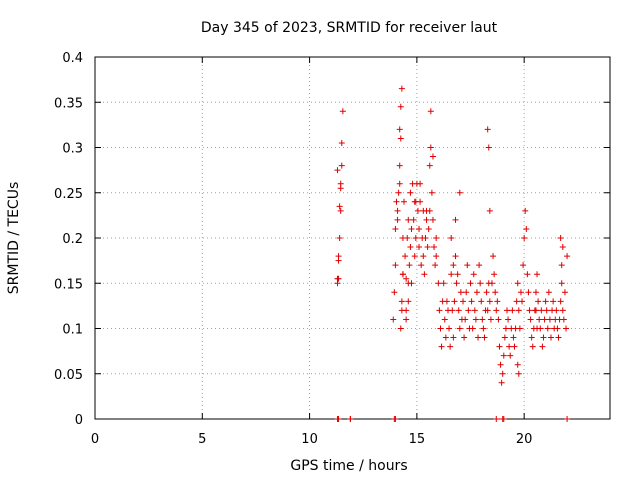 Image resolution: width=640 pixels, height=480 pixels. I want to click on x-tick-label: 5, so click(202, 439).